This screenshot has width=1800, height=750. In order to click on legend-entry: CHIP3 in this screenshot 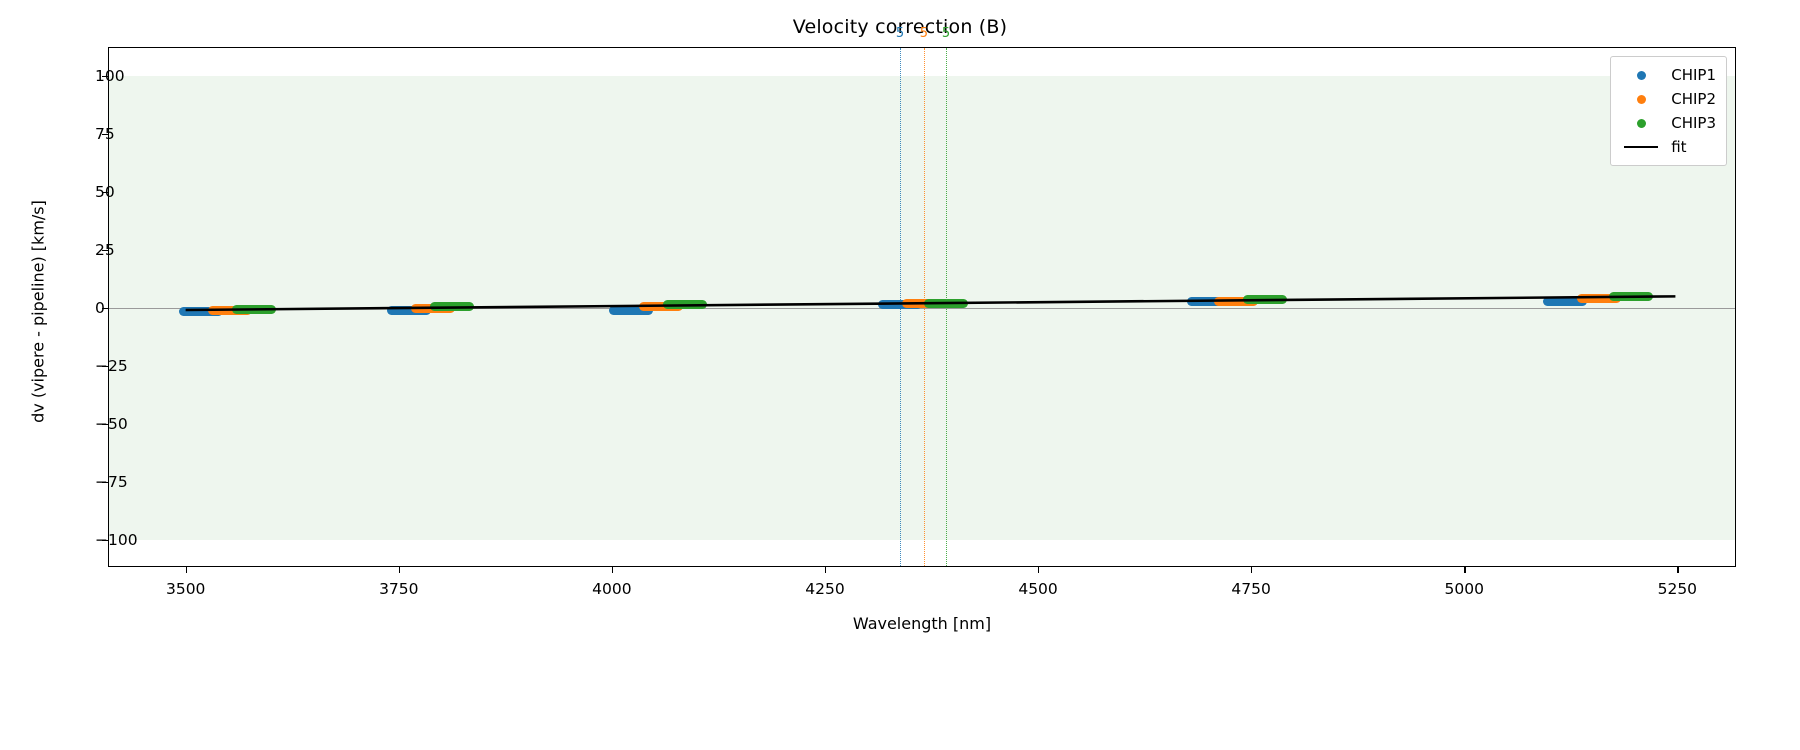, I will do `click(1667, 123)`.